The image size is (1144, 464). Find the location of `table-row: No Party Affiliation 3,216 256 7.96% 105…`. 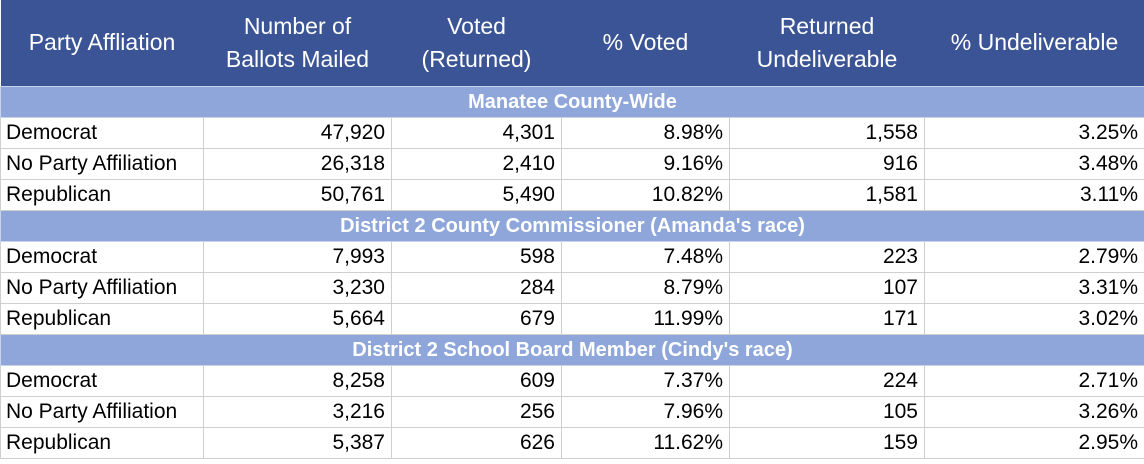

table-row: No Party Affiliation 3,216 256 7.96% 105… is located at coordinates (572, 412).